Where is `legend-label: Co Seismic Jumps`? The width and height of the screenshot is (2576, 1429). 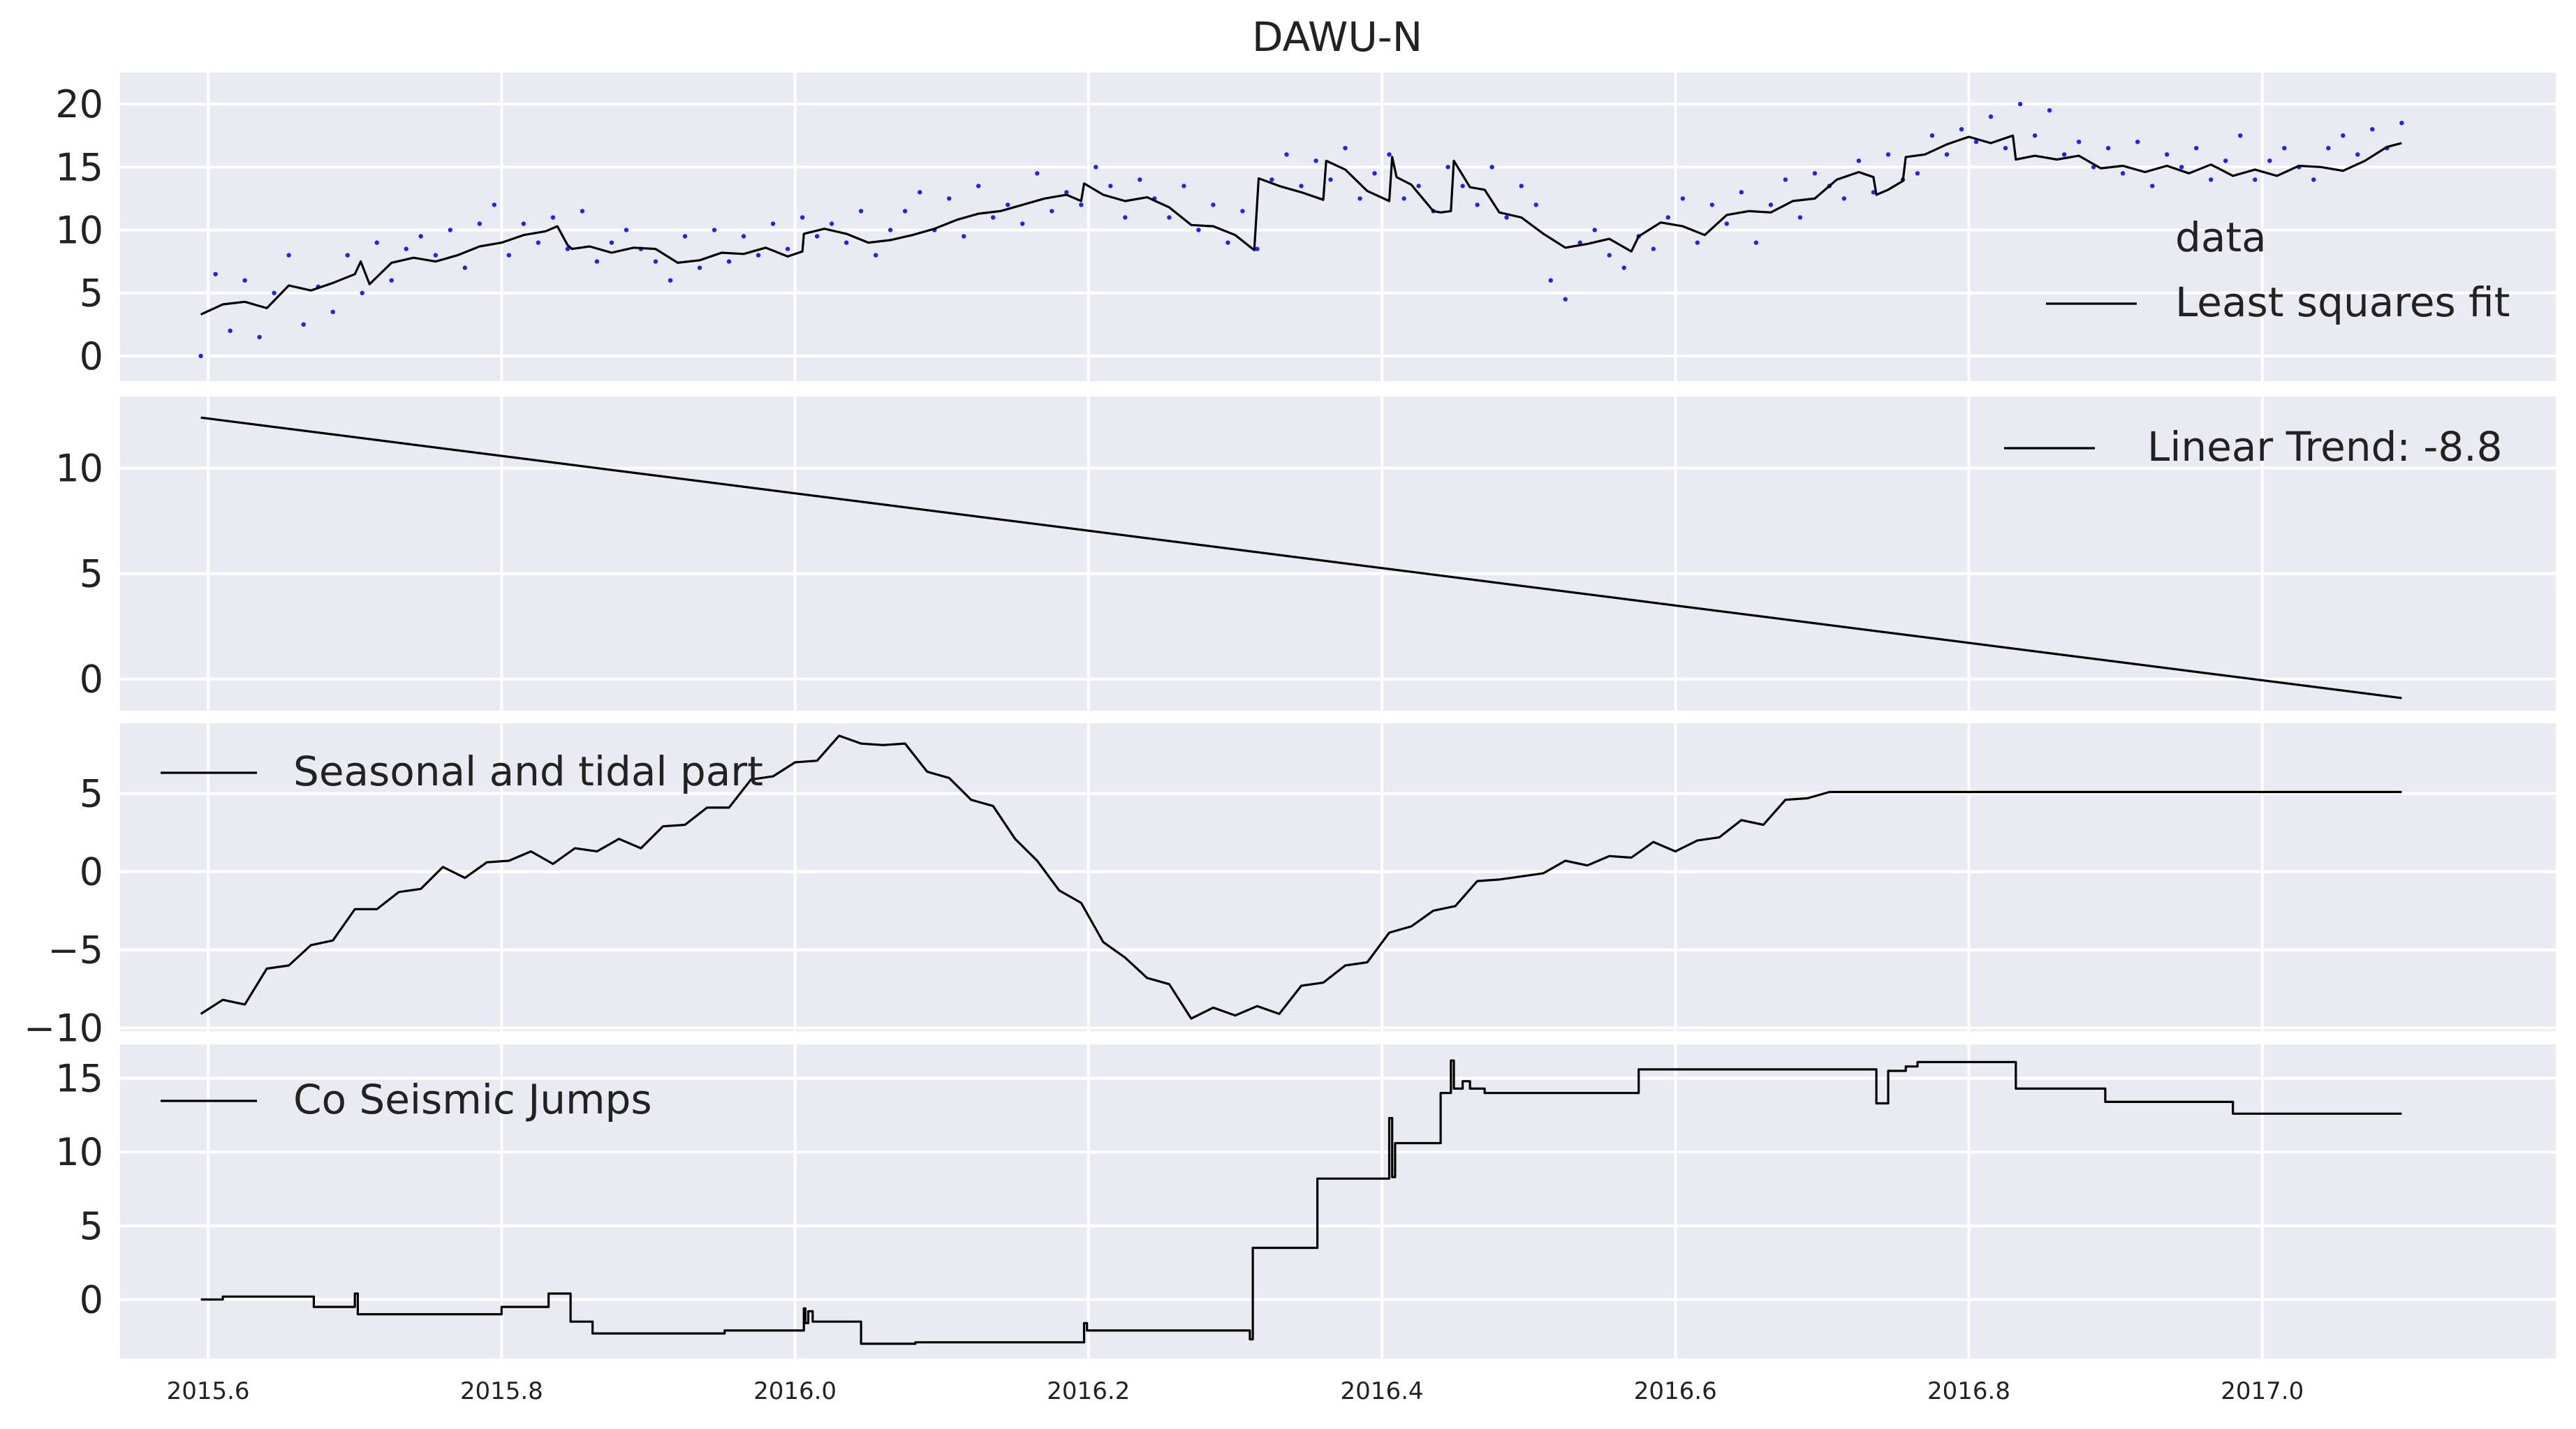
legend-label: Co Seismic Jumps is located at coordinates (472, 1099).